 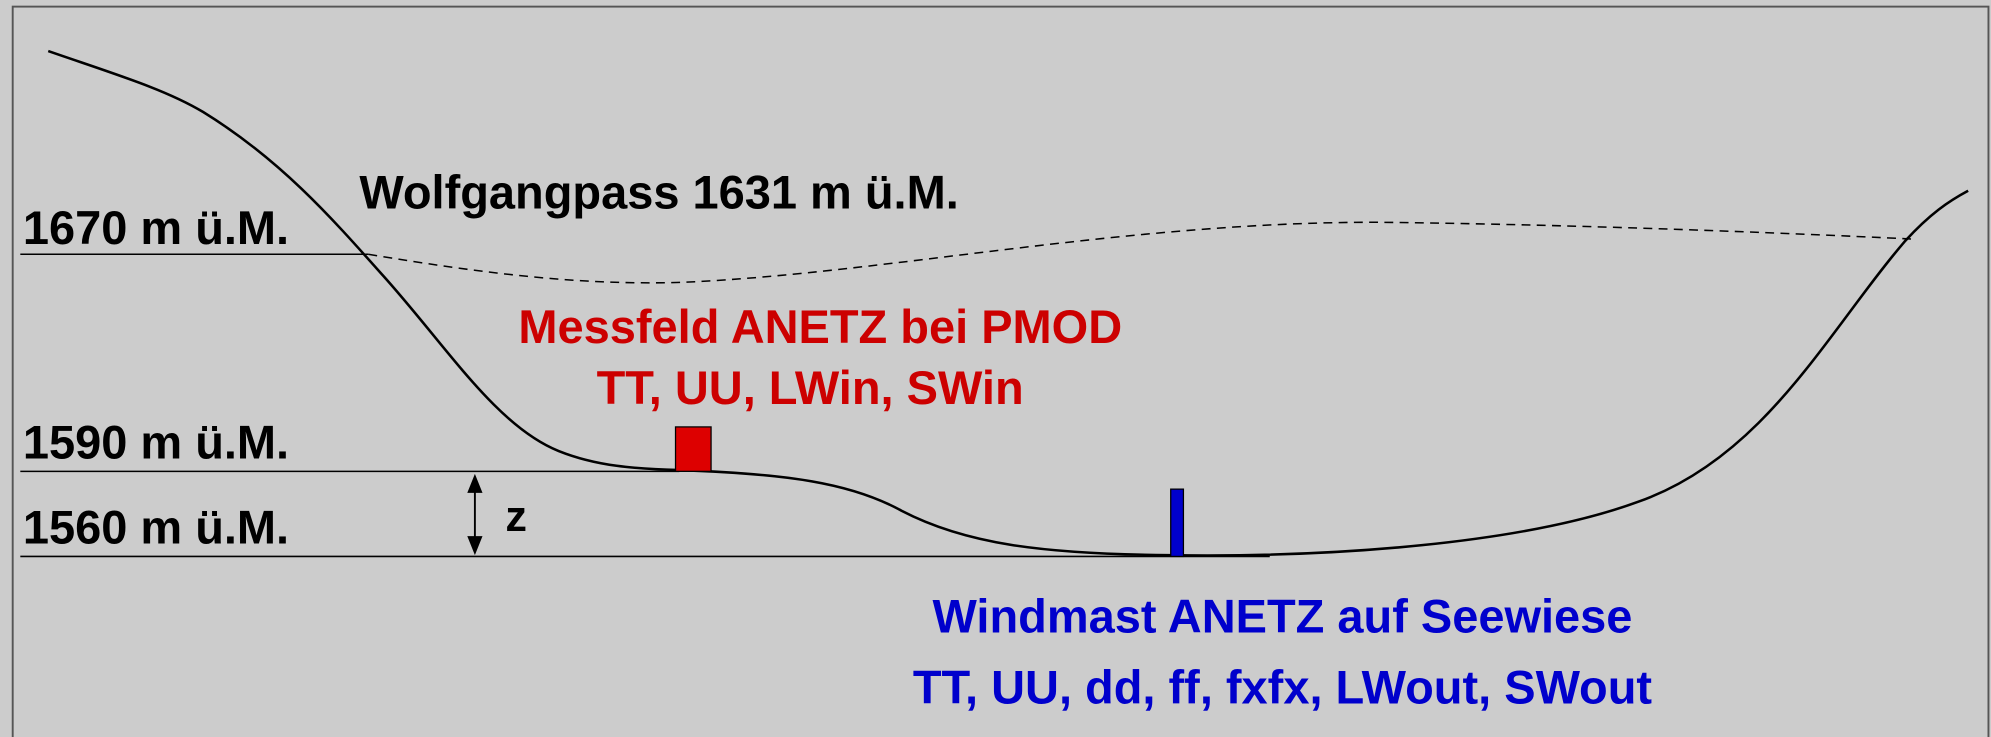 What do you see at coordinates (1283, 687) in the screenshot?
I see `windmast-variables: TT, UU, dd, ff, fxfx, LWout, SWout` at bounding box center [1283, 687].